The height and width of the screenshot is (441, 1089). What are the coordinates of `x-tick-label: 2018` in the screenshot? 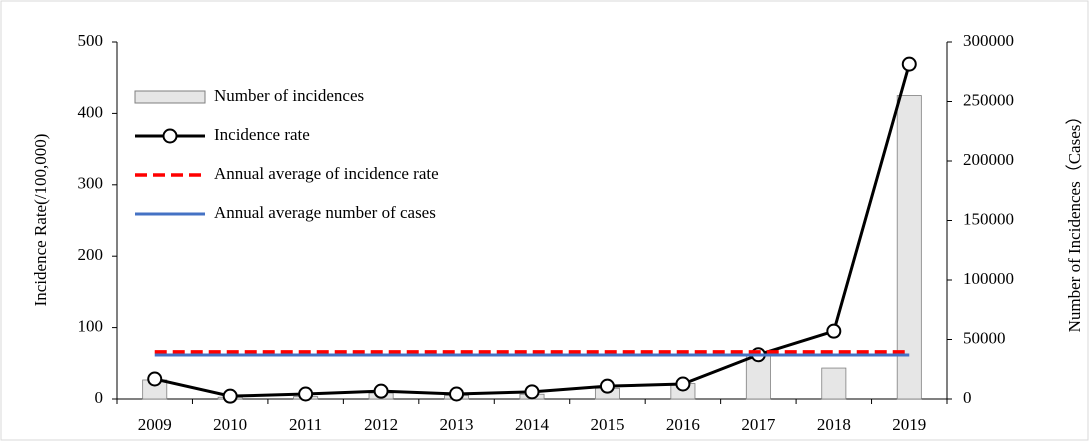 It's located at (834, 424).